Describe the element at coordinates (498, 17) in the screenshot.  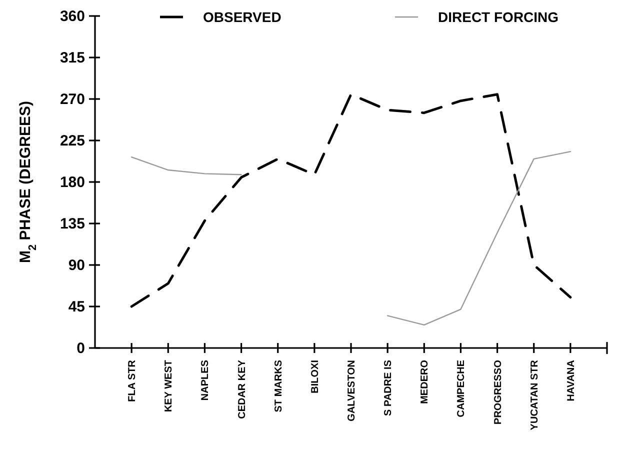
I see `legend-label: DIRECT FORCING` at that location.